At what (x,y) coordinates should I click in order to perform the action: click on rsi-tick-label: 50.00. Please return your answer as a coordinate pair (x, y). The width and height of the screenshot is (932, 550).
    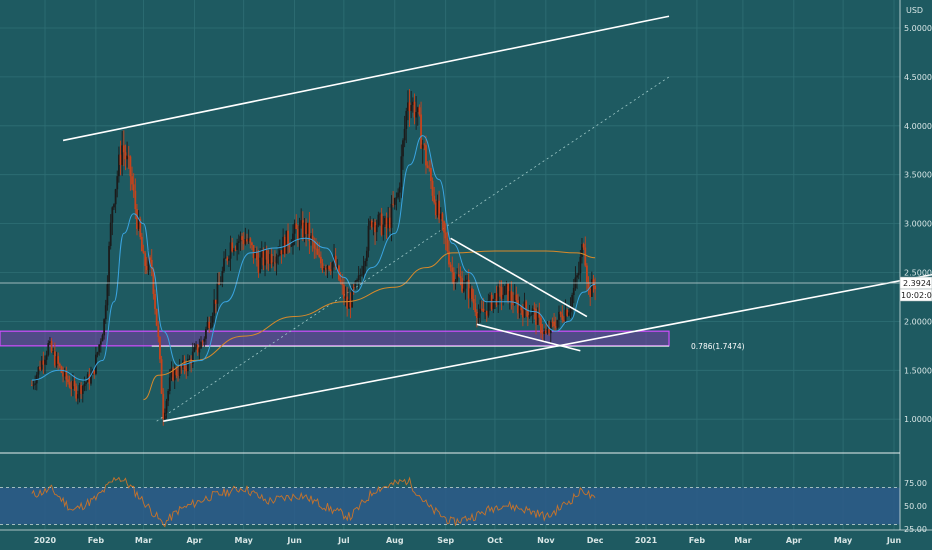
    Looking at the image, I should click on (915, 506).